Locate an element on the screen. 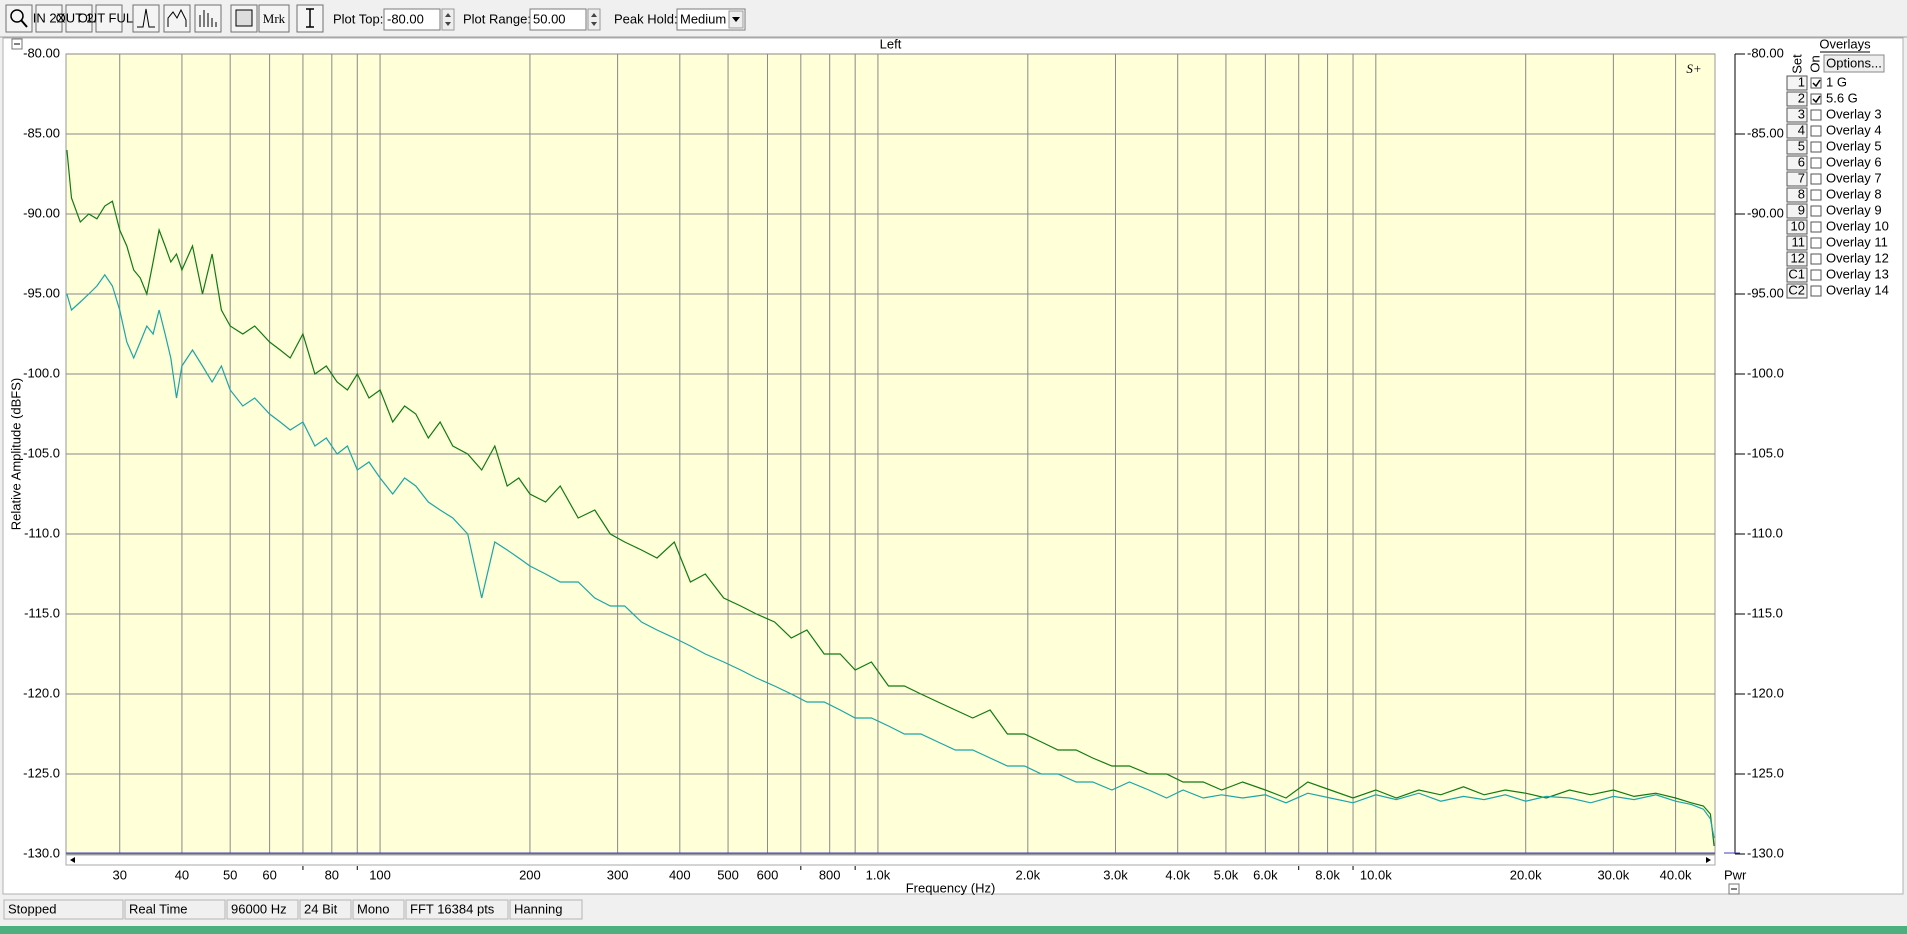  y2-tick-label: -115.0 is located at coordinates (1765, 612).